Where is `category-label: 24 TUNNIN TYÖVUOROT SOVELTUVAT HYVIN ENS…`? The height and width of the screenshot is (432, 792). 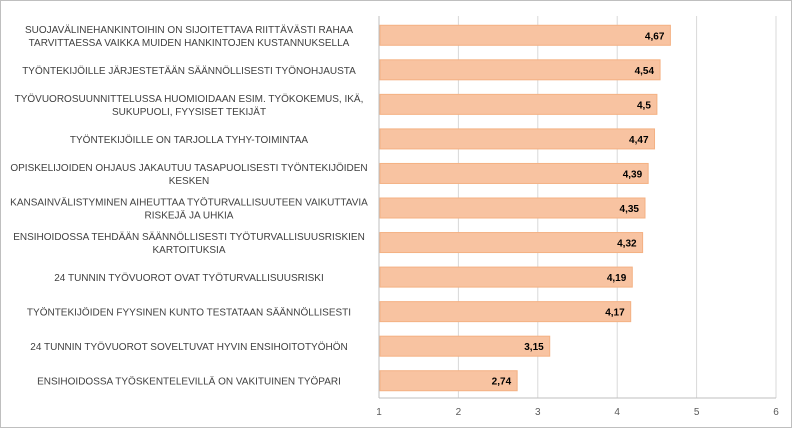
category-label: 24 TUNNIN TYÖVUOROT SOVELTUVAT HYVIN ENS… is located at coordinates (188, 347).